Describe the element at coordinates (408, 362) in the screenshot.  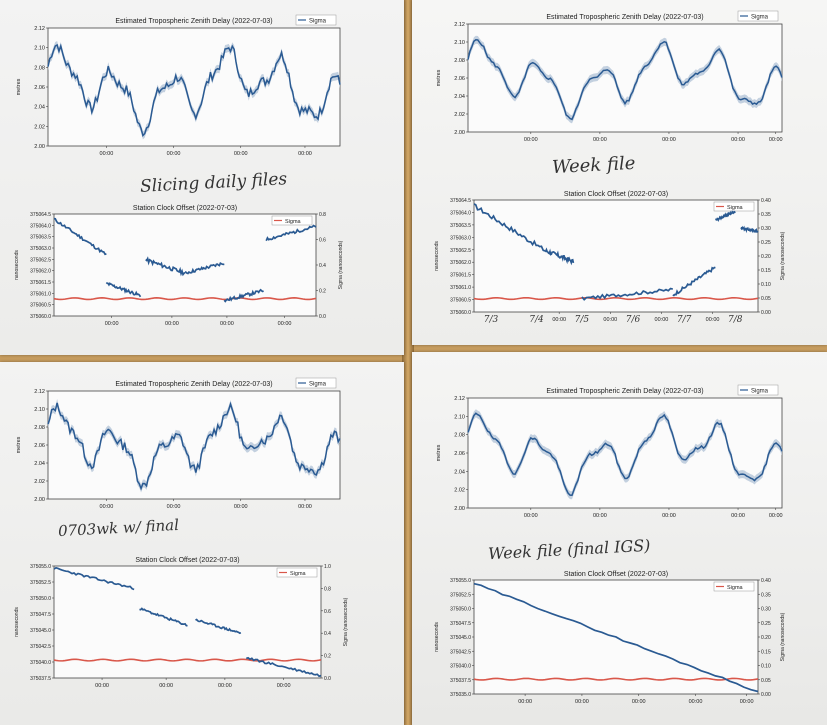
I see `book-spine-gap` at that location.